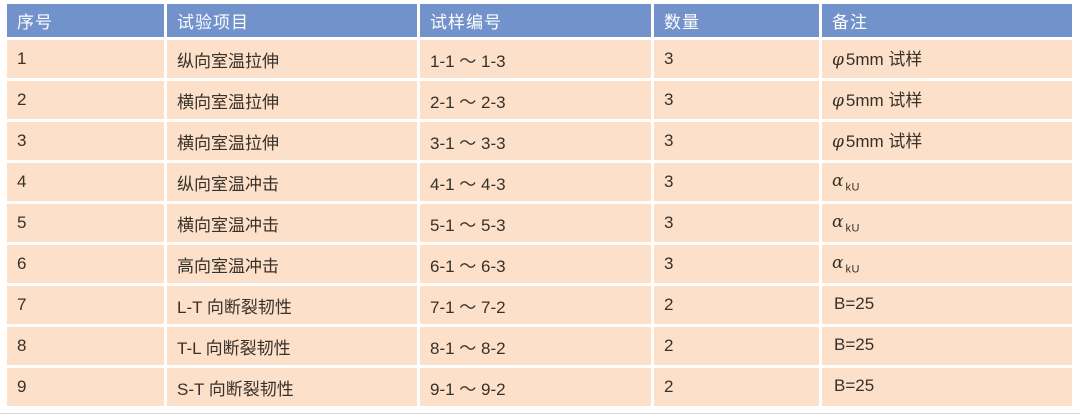 The height and width of the screenshot is (418, 1080). What do you see at coordinates (292, 59) in the screenshot?
I see `cell-item: 纵向室温拉伸` at bounding box center [292, 59].